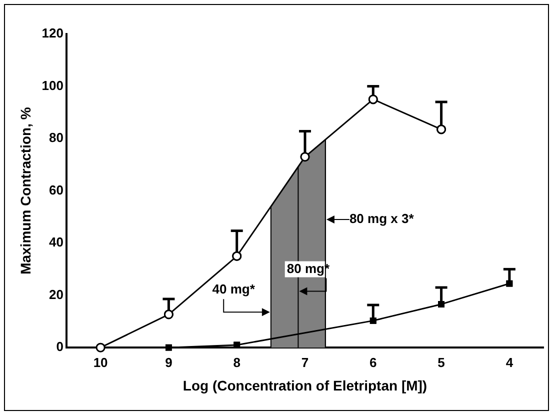 Image resolution: width=555 pixels, height=417 pixels. What do you see at coordinates (56, 190) in the screenshot?
I see `y-tick-label: 60` at bounding box center [56, 190].